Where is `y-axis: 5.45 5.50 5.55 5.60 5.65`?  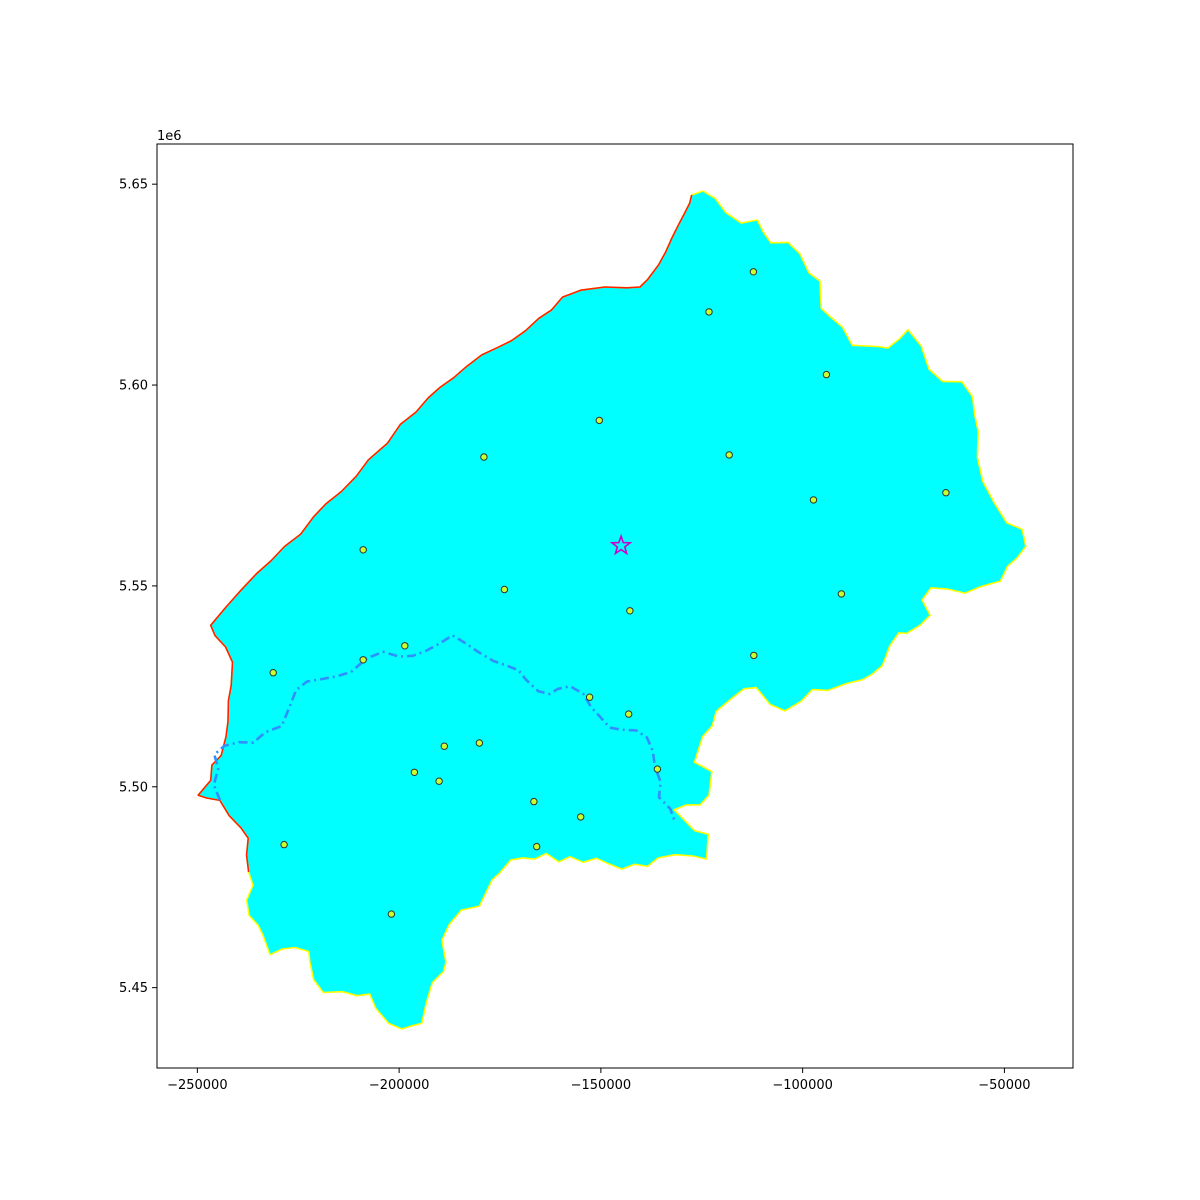
y-axis: 5.45 5.50 5.55 5.60 5.65 is located at coordinates (138, 587).